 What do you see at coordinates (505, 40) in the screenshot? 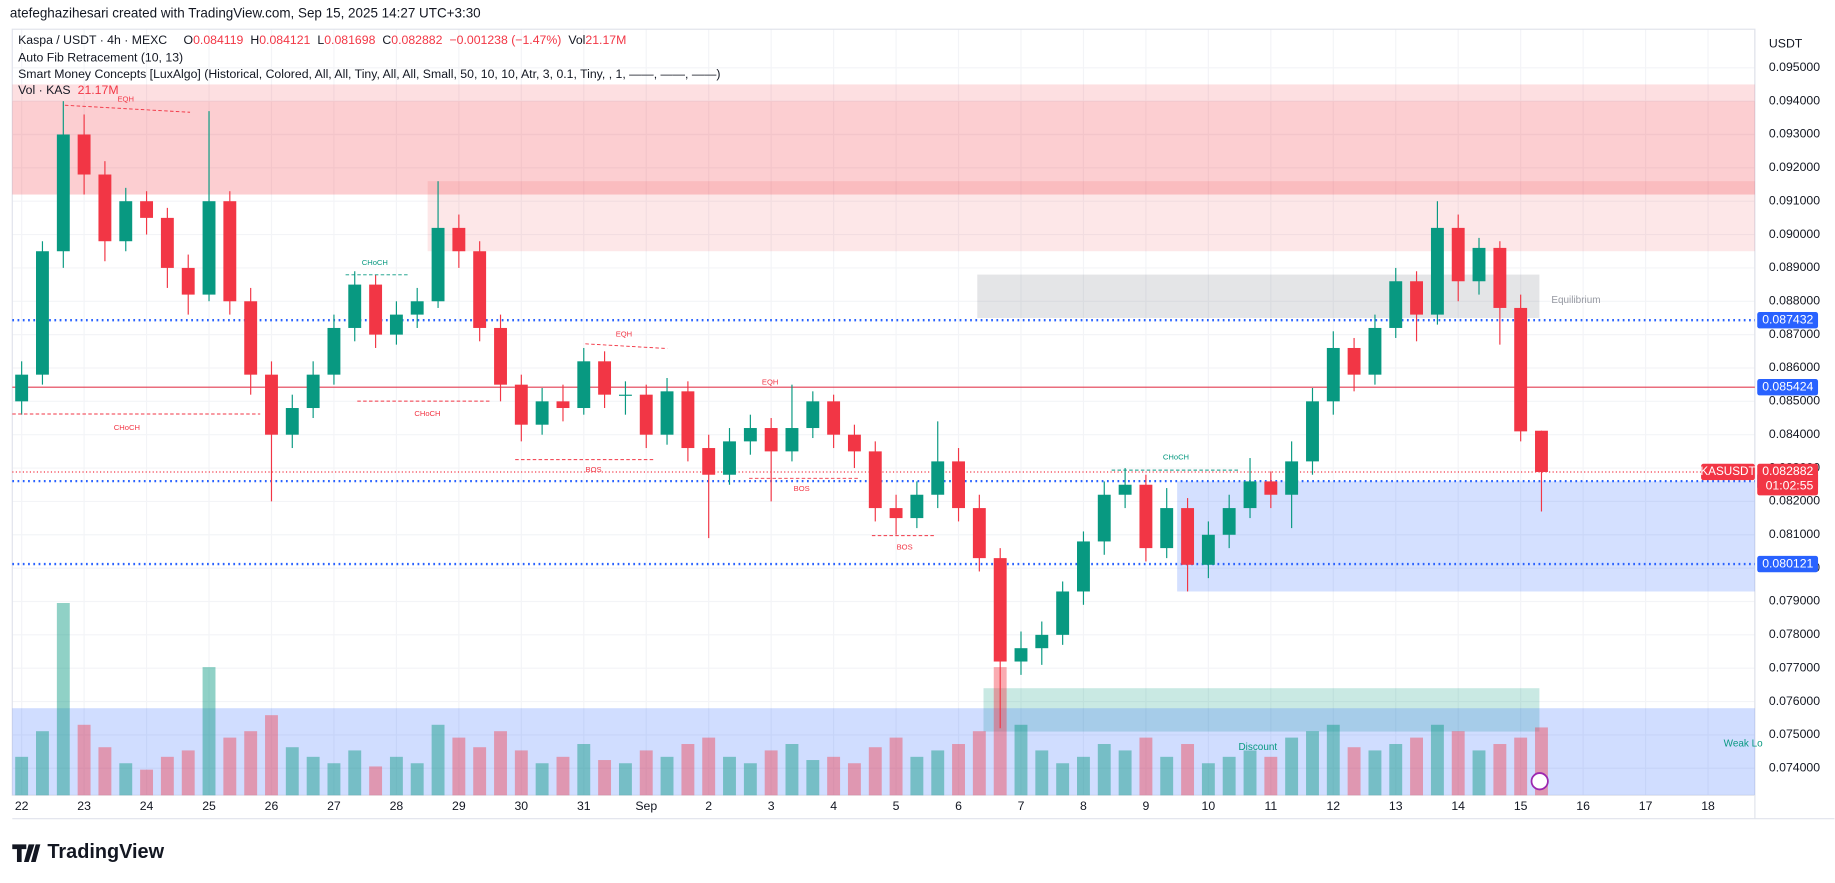
I see `legend-change: −0.001238 (−1.47%)` at bounding box center [505, 40].